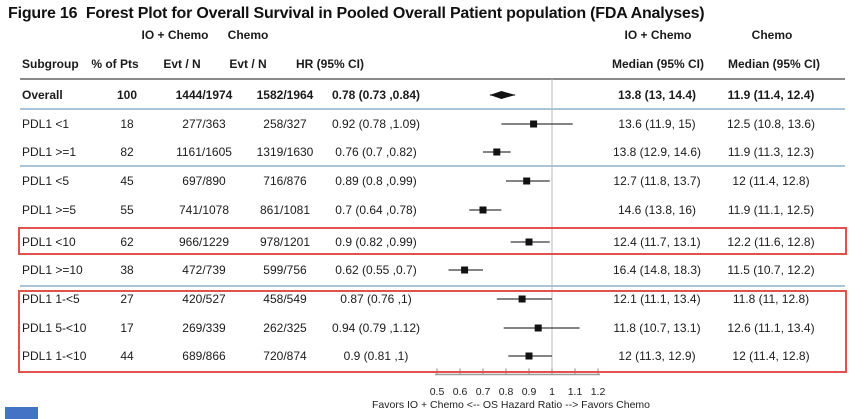 This screenshot has width=865, height=419. What do you see at coordinates (598, 392) in the screenshot?
I see `axis-tick-label: 1.2` at bounding box center [598, 392].